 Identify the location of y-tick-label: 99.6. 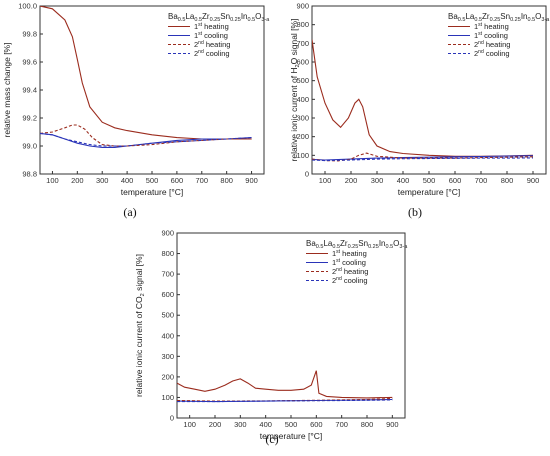
(29, 62).